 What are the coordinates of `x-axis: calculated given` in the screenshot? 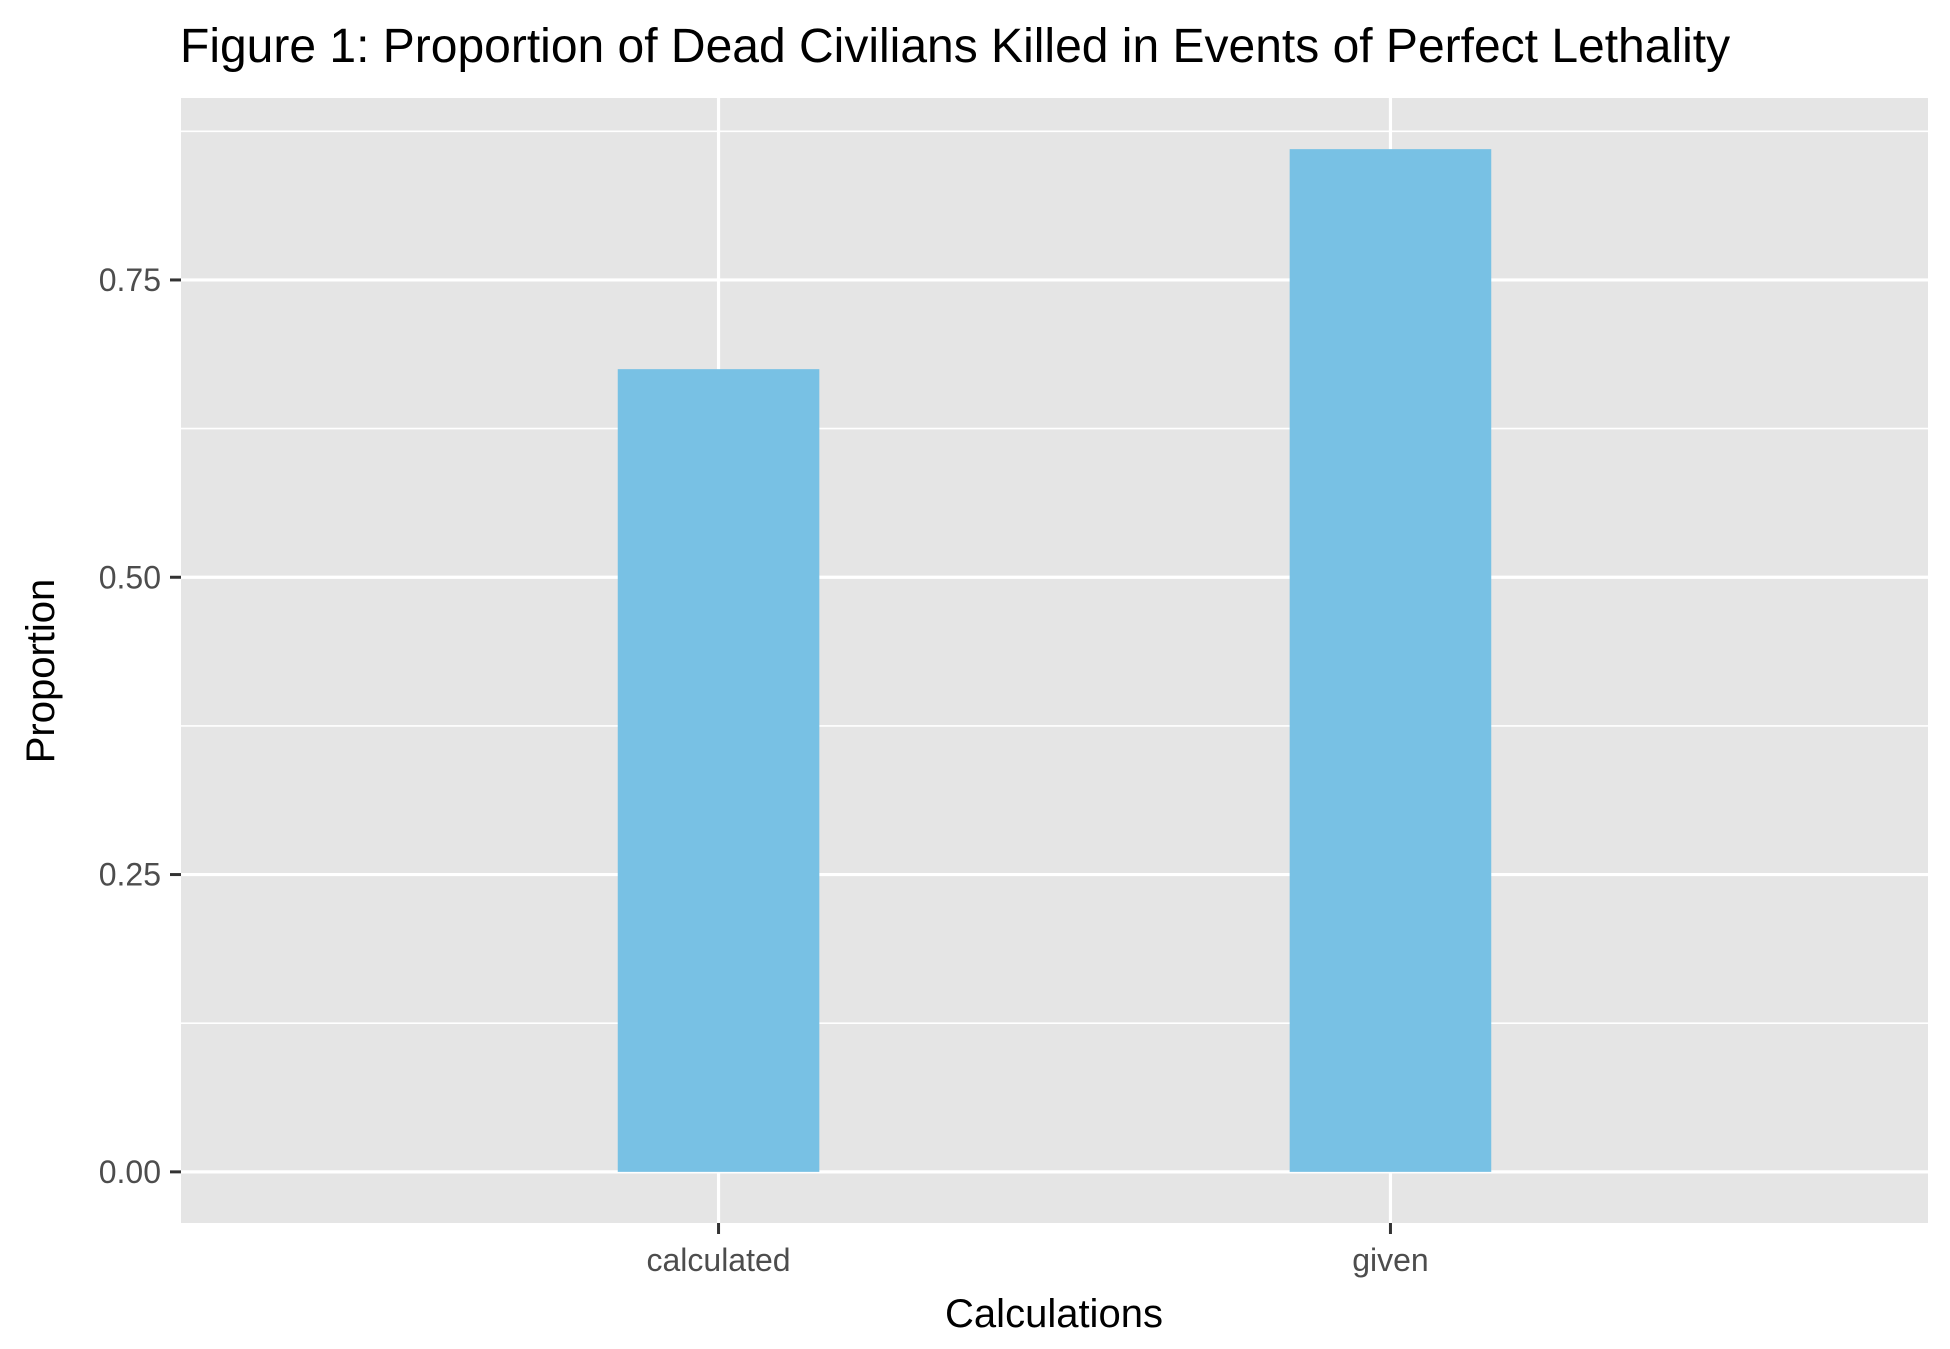 It's located at (1037, 1250).